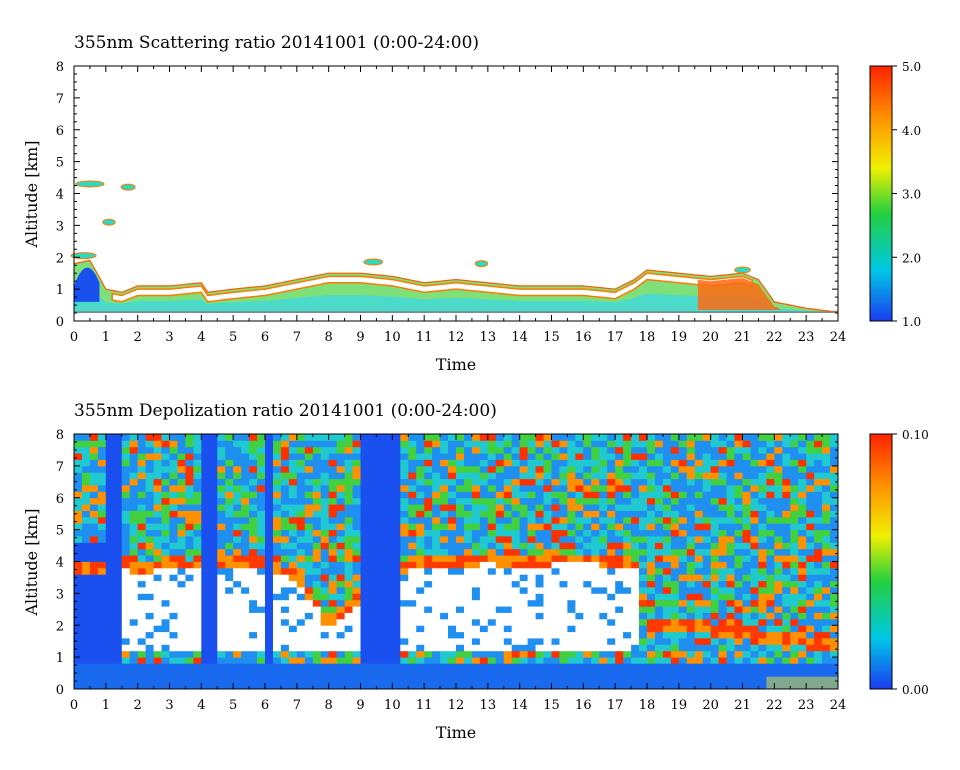  What do you see at coordinates (895, 194) in the screenshot?
I see `scattering-colorbar: 5.04.03.02.01.0` at bounding box center [895, 194].